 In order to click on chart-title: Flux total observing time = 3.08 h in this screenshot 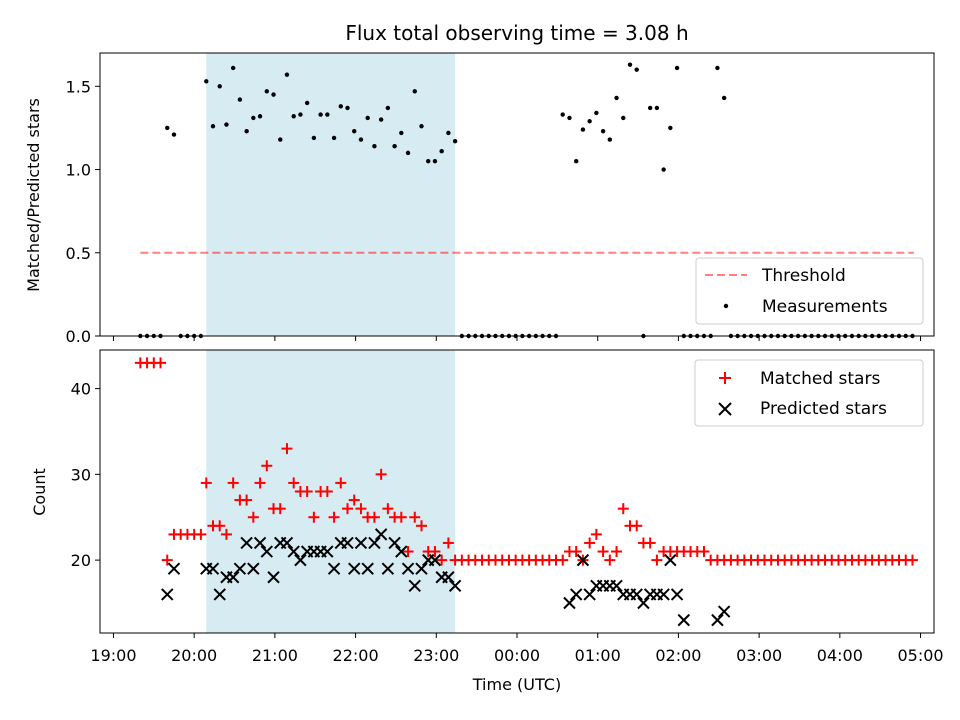, I will do `click(516, 33)`.